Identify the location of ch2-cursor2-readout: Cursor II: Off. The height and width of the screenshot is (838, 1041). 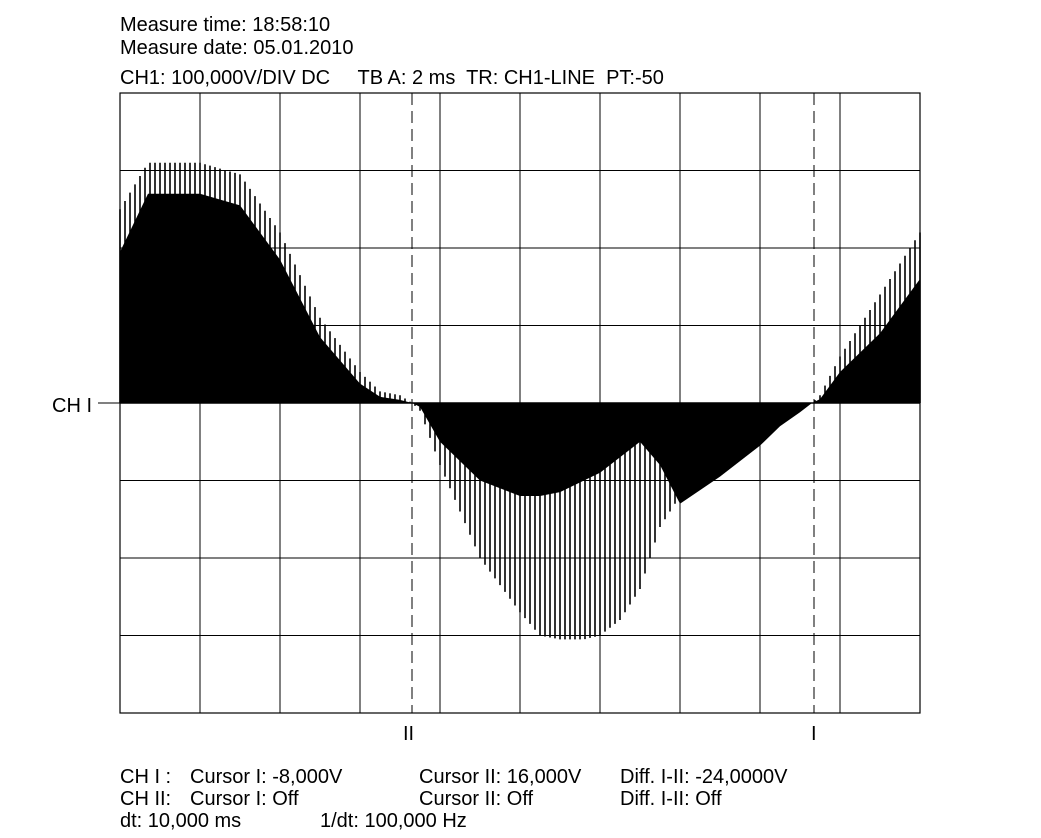
(476, 799).